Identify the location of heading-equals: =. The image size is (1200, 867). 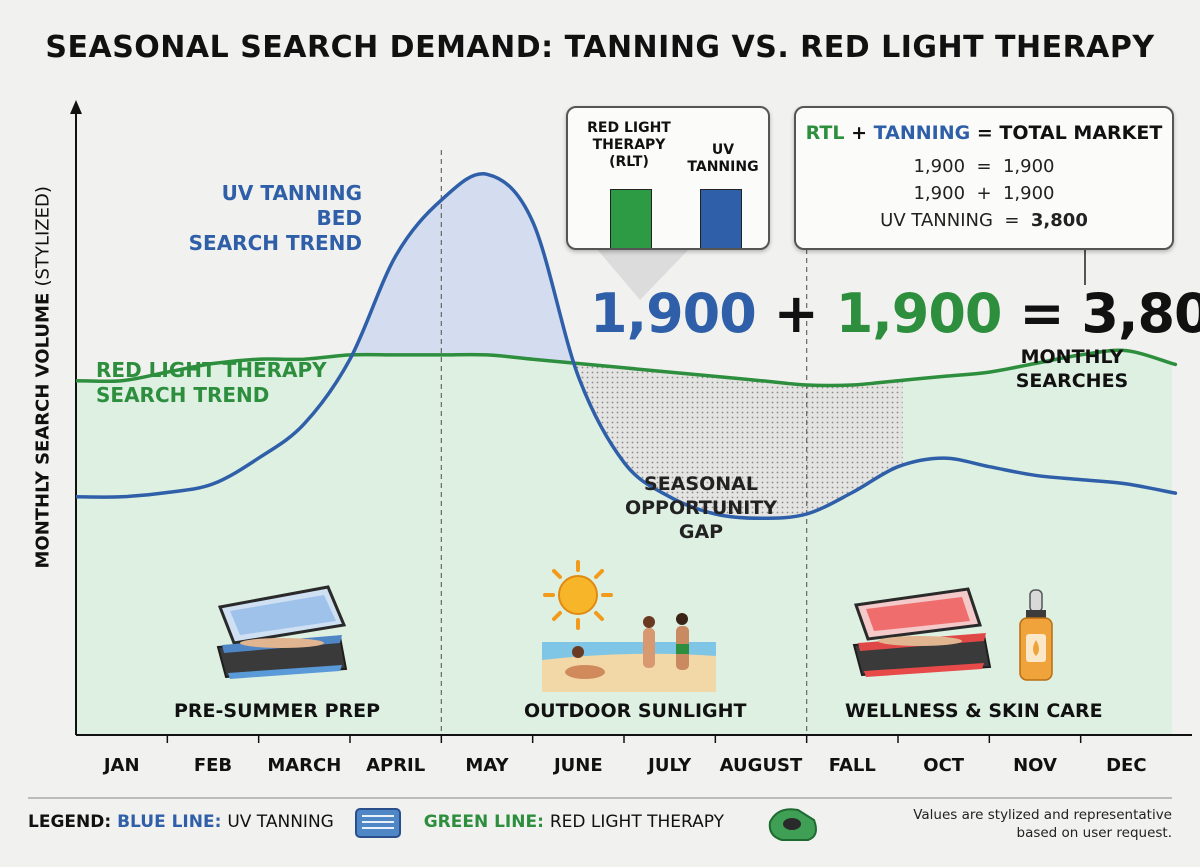
(984, 133).